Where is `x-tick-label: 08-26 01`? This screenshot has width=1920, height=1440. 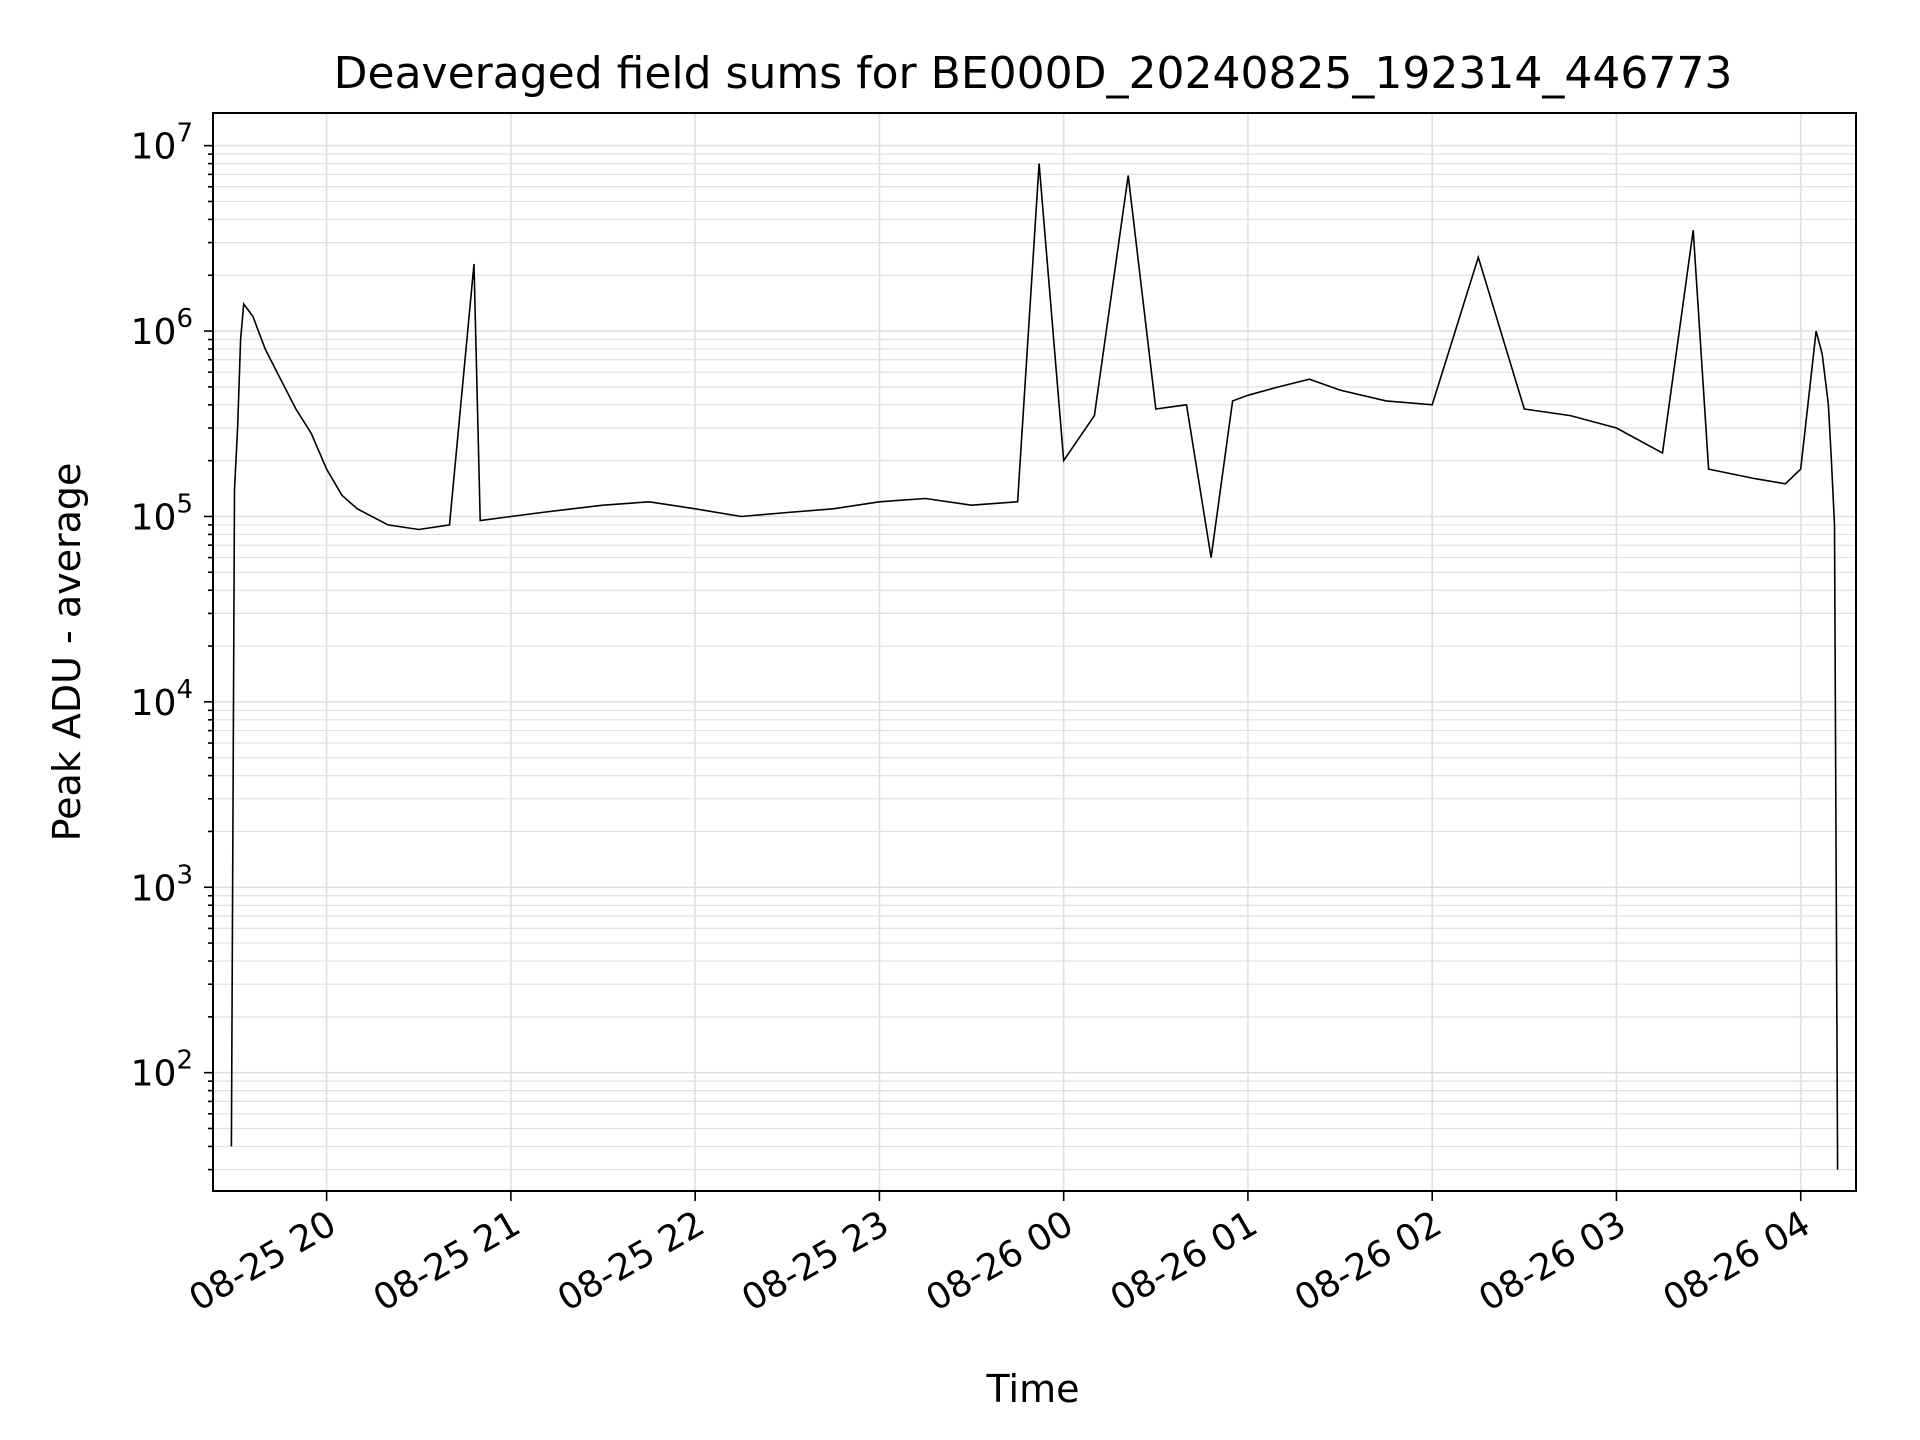 x-tick-label: 08-26 01 is located at coordinates (1184, 1261).